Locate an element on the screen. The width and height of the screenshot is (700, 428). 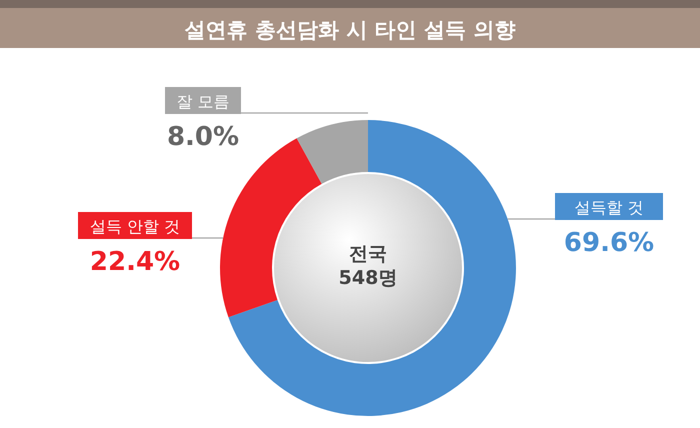
text: 전국 548명 is located at coordinates (368, 266).